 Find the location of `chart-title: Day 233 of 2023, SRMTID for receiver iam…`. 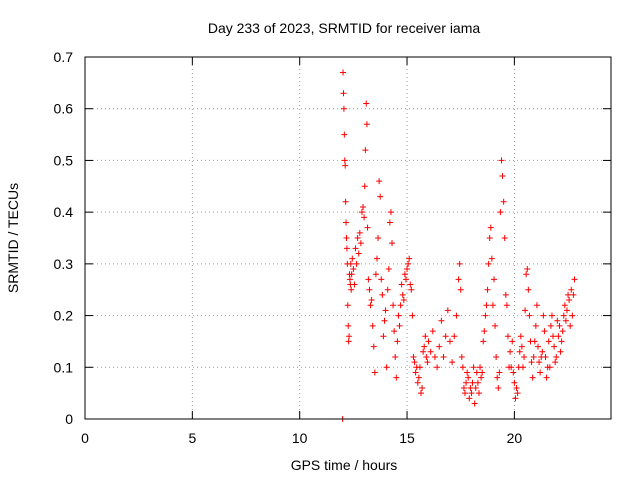

chart-title: Day 233 of 2023, SRMTID for receiver iam… is located at coordinates (344, 28).